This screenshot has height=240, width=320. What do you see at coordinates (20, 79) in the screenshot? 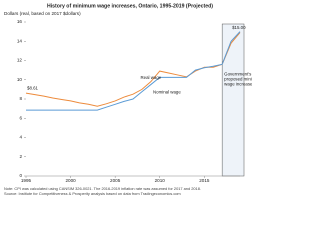
I see `y-tick-label: 10` at bounding box center [20, 79].